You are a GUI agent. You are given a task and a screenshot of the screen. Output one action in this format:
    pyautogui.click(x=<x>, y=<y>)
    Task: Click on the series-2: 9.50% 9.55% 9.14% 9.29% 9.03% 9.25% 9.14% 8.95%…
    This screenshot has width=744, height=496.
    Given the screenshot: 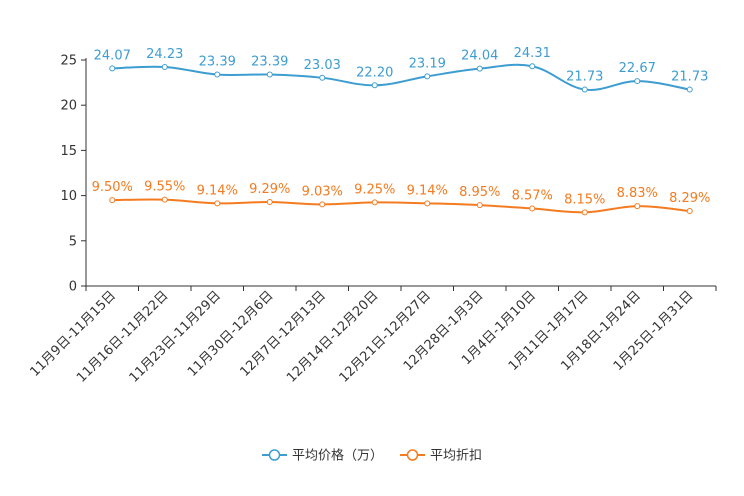 What is the action you would take?
    pyautogui.click(x=401, y=198)
    